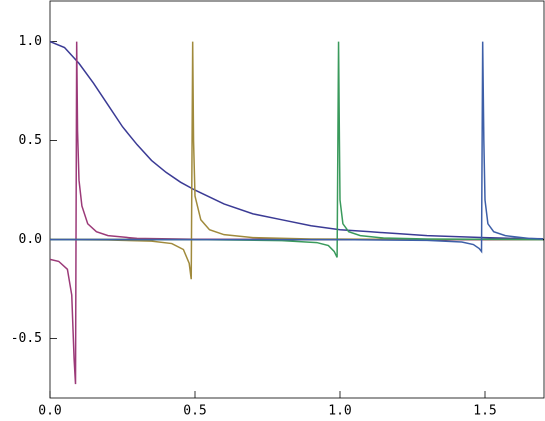  Describe the element at coordinates (26, 338) in the screenshot. I see `y-tick-label: -0.5` at that location.